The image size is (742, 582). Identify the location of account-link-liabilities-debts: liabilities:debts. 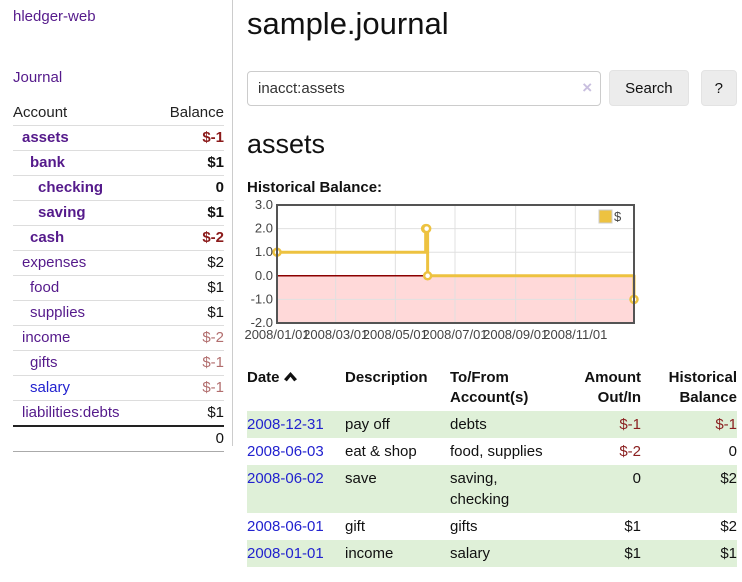
(71, 412).